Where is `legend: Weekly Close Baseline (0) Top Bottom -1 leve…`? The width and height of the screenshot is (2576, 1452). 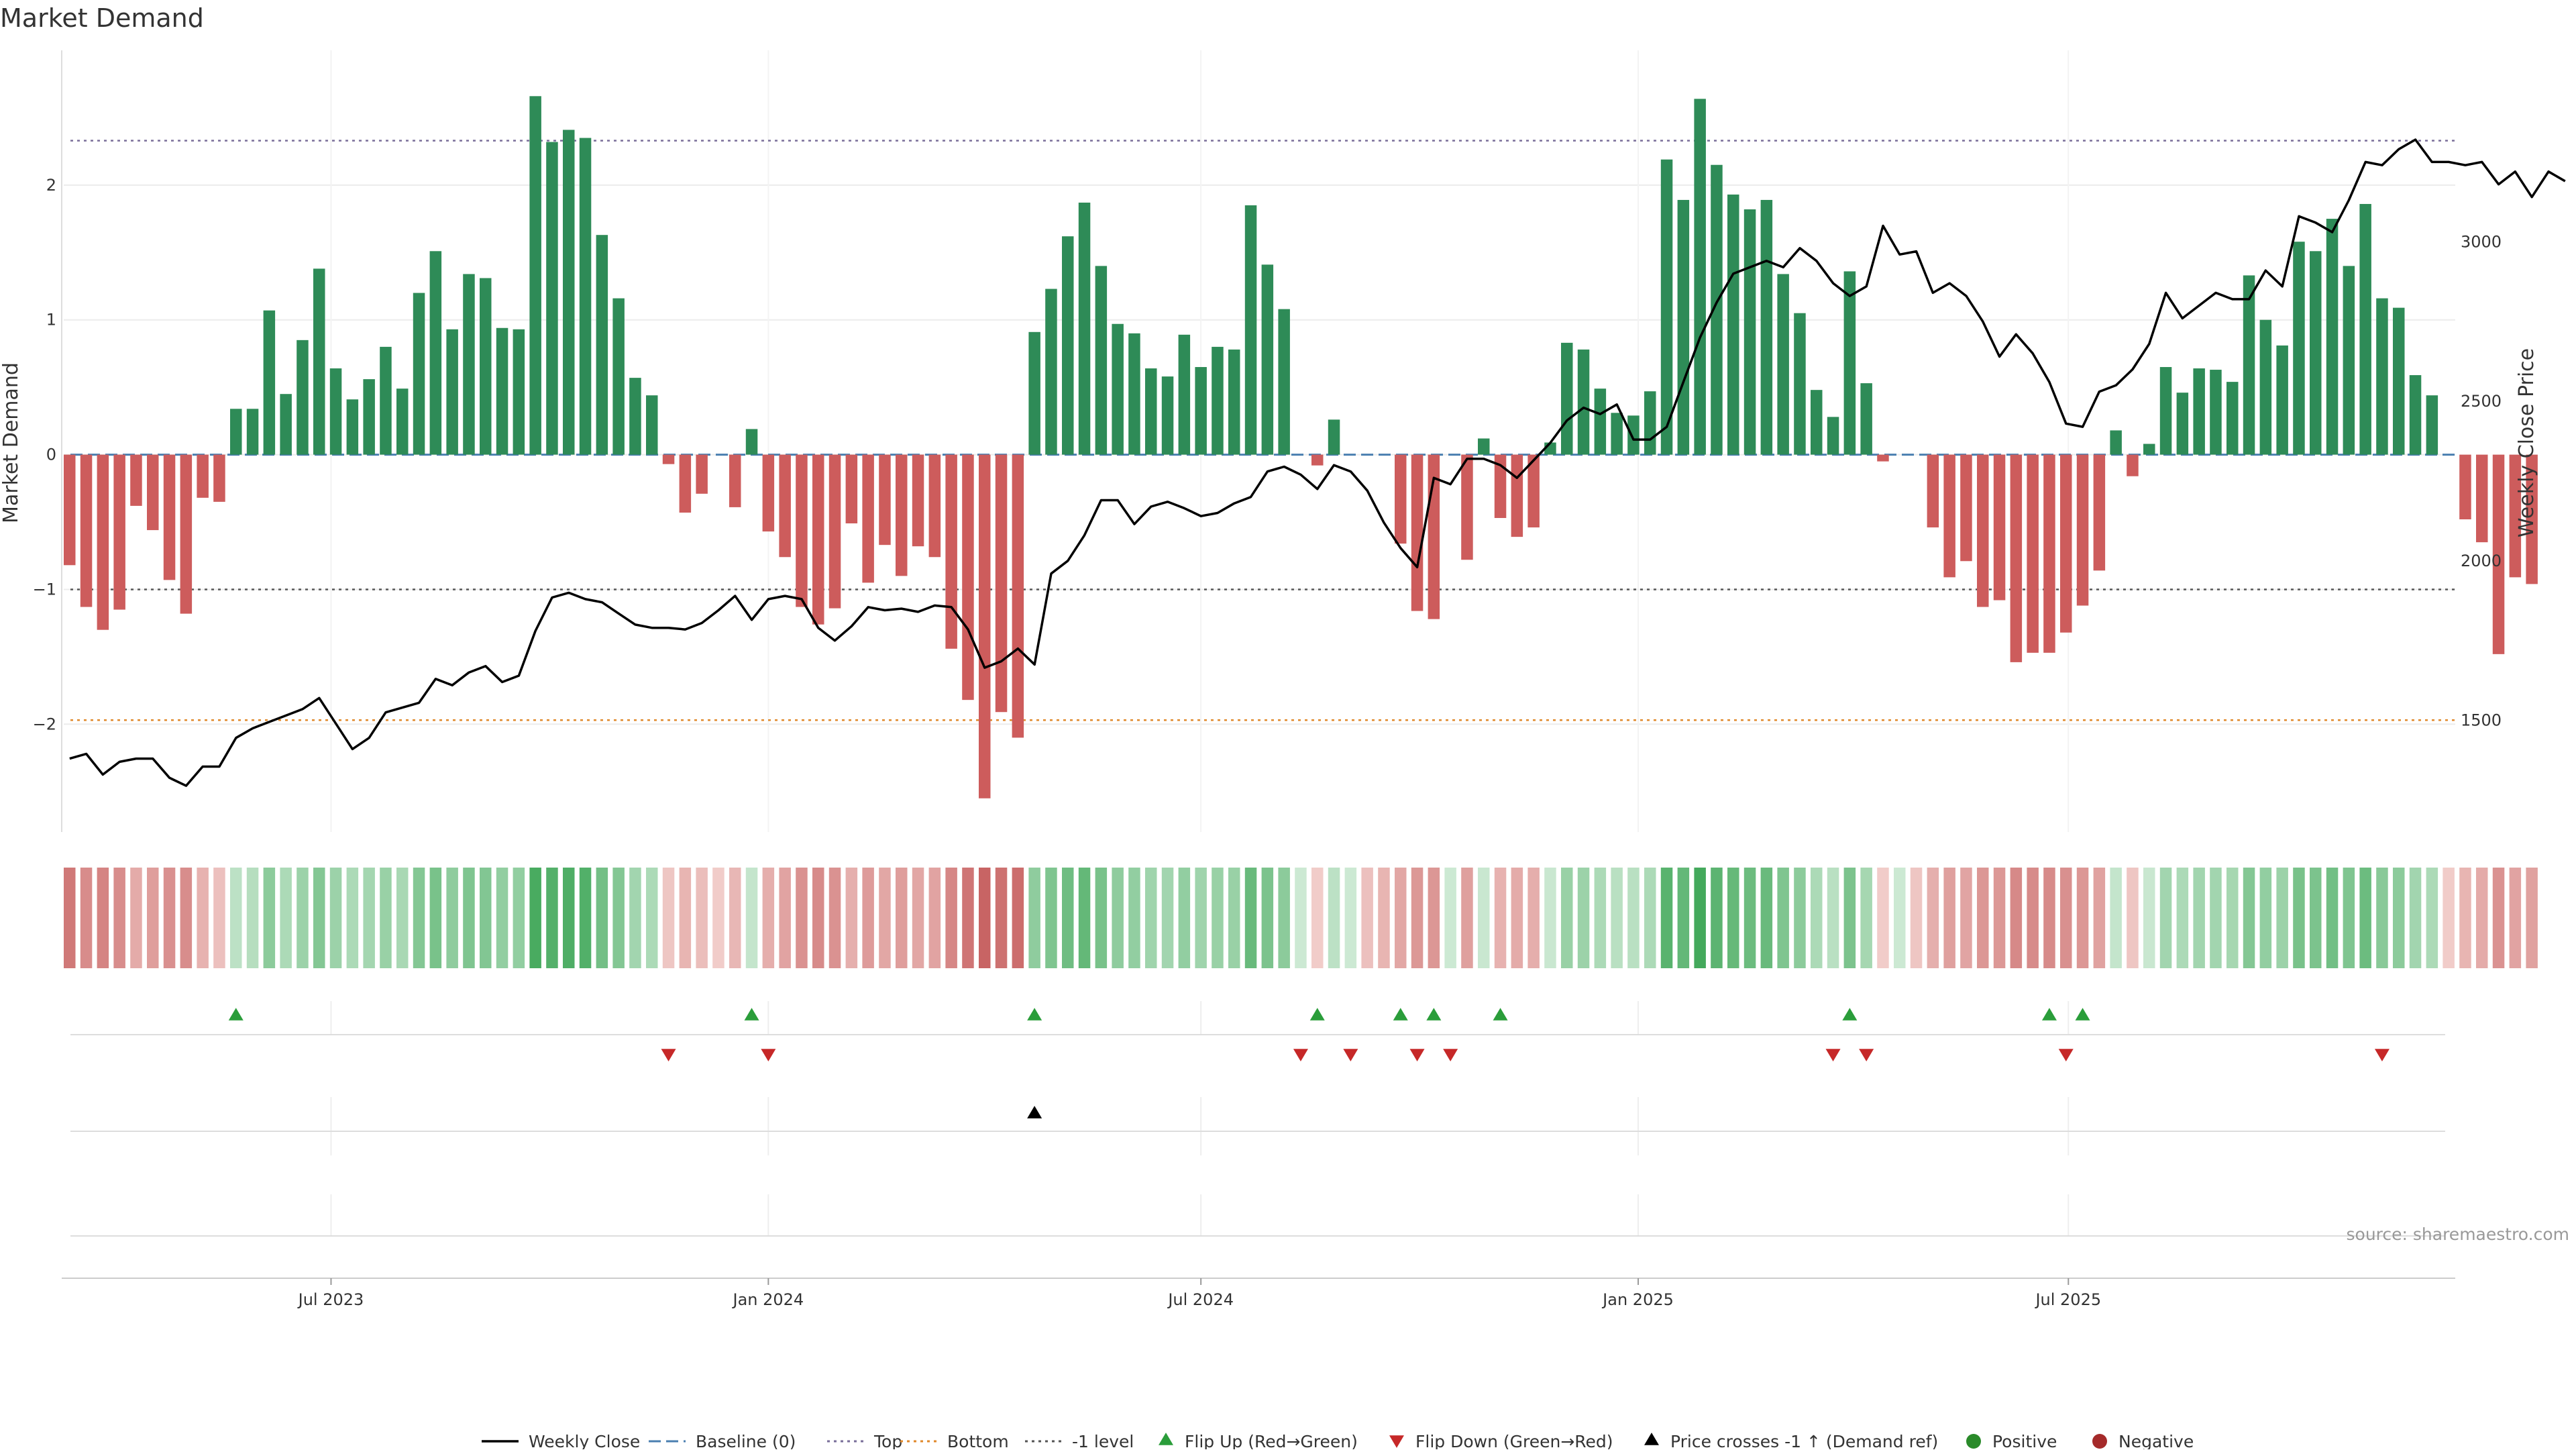 legend: Weekly Close Baseline (0) Top Bottom -1 leve… is located at coordinates (1338, 1441).